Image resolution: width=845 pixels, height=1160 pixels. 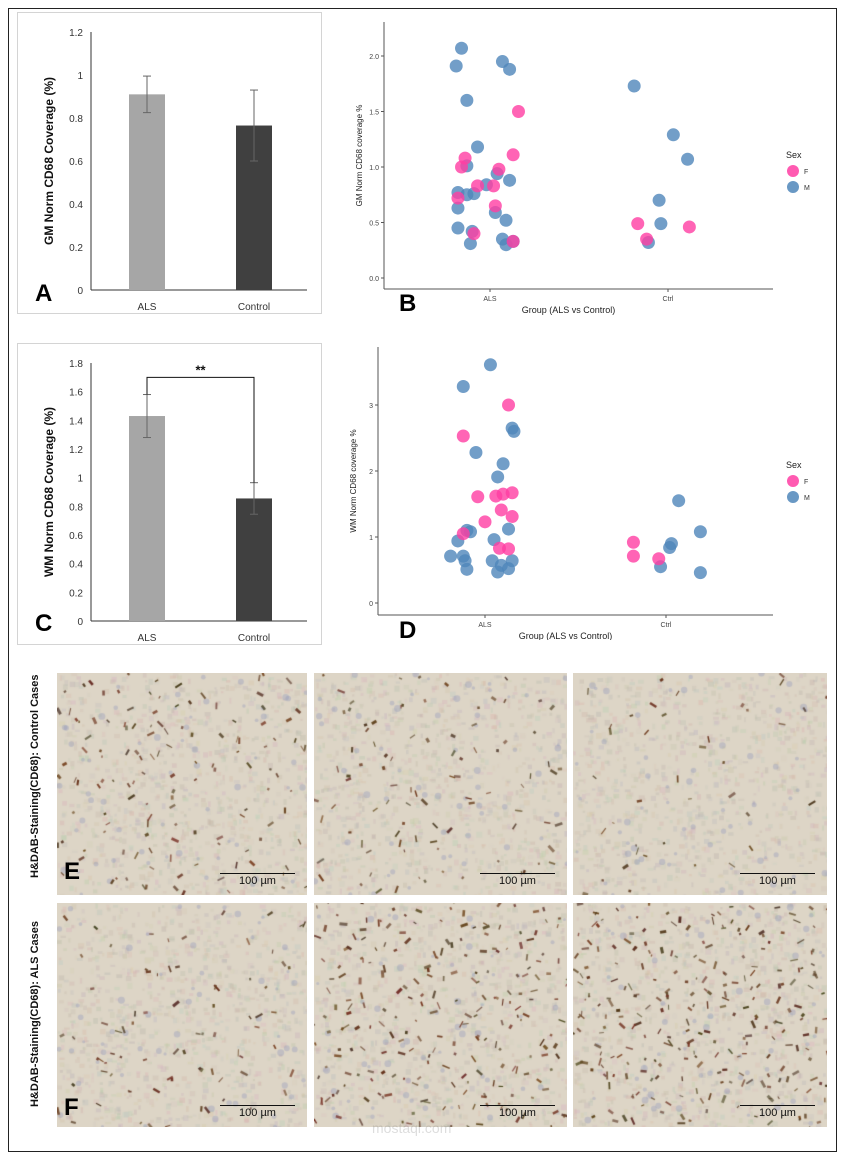 What do you see at coordinates (371, 406) in the screenshot?
I see `y-tick-label: 3` at bounding box center [371, 406].